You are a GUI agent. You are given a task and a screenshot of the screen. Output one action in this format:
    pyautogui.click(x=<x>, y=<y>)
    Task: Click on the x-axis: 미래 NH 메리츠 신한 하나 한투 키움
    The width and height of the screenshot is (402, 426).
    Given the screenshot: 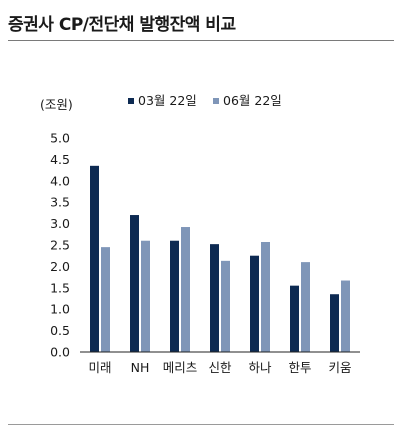 What is the action you would take?
    pyautogui.click(x=220, y=363)
    